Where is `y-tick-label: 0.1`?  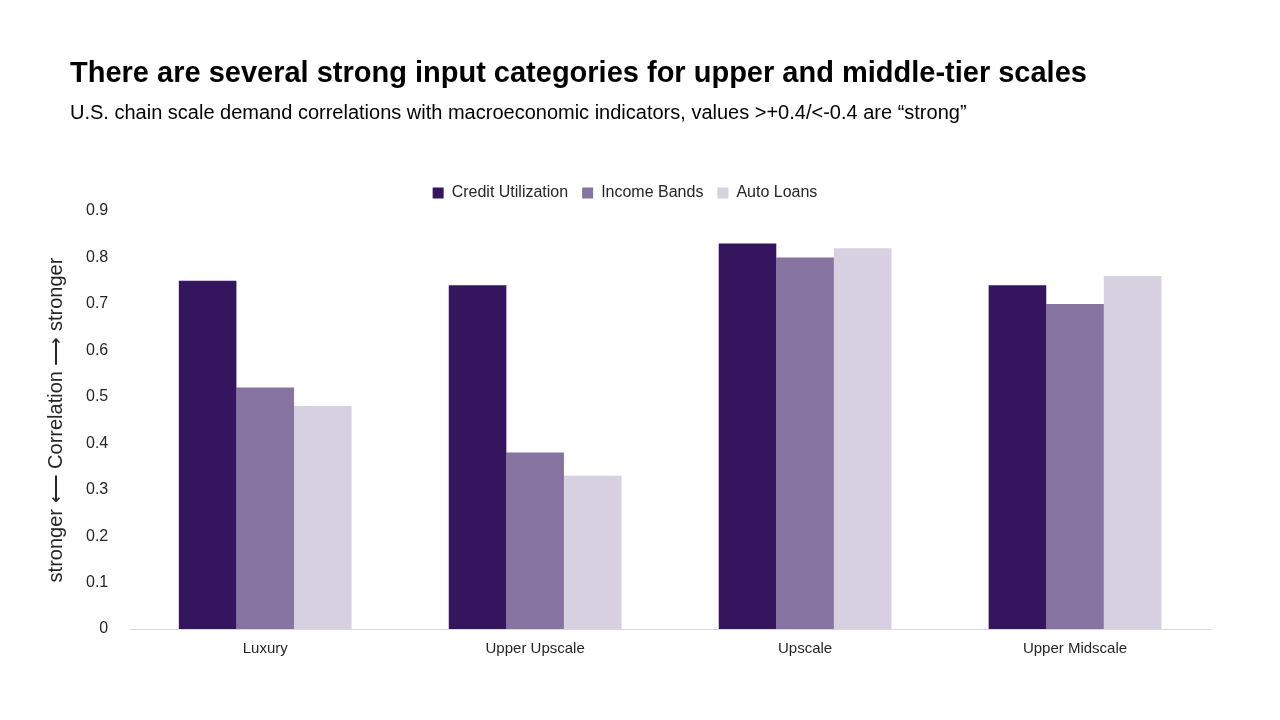 y-tick-label: 0.1 is located at coordinates (97, 581).